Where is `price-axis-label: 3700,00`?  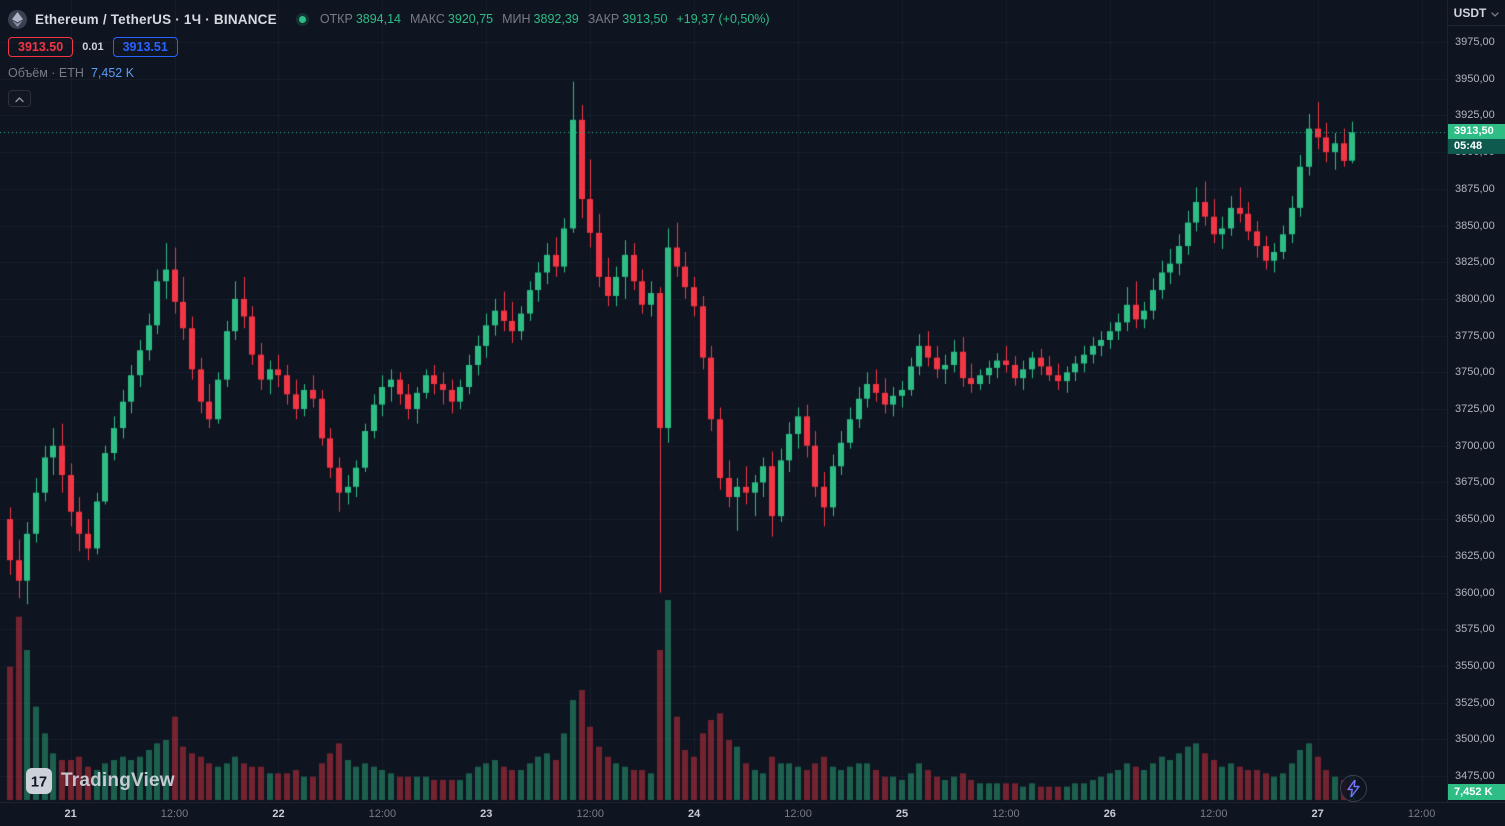 price-axis-label: 3700,00 is located at coordinates (1475, 445).